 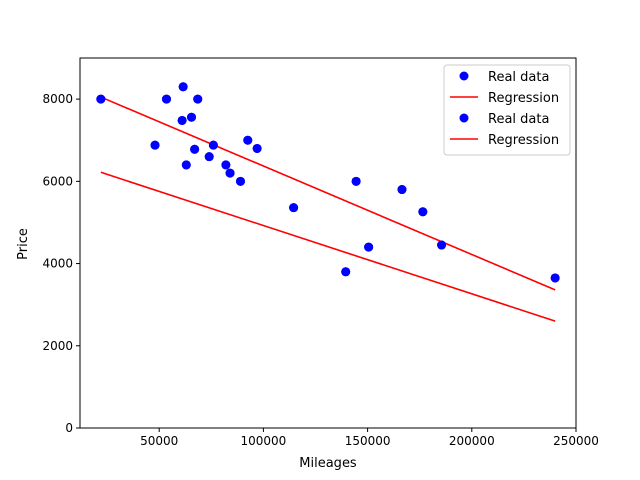 I want to click on legend-label-0: Real data, so click(x=518, y=77).